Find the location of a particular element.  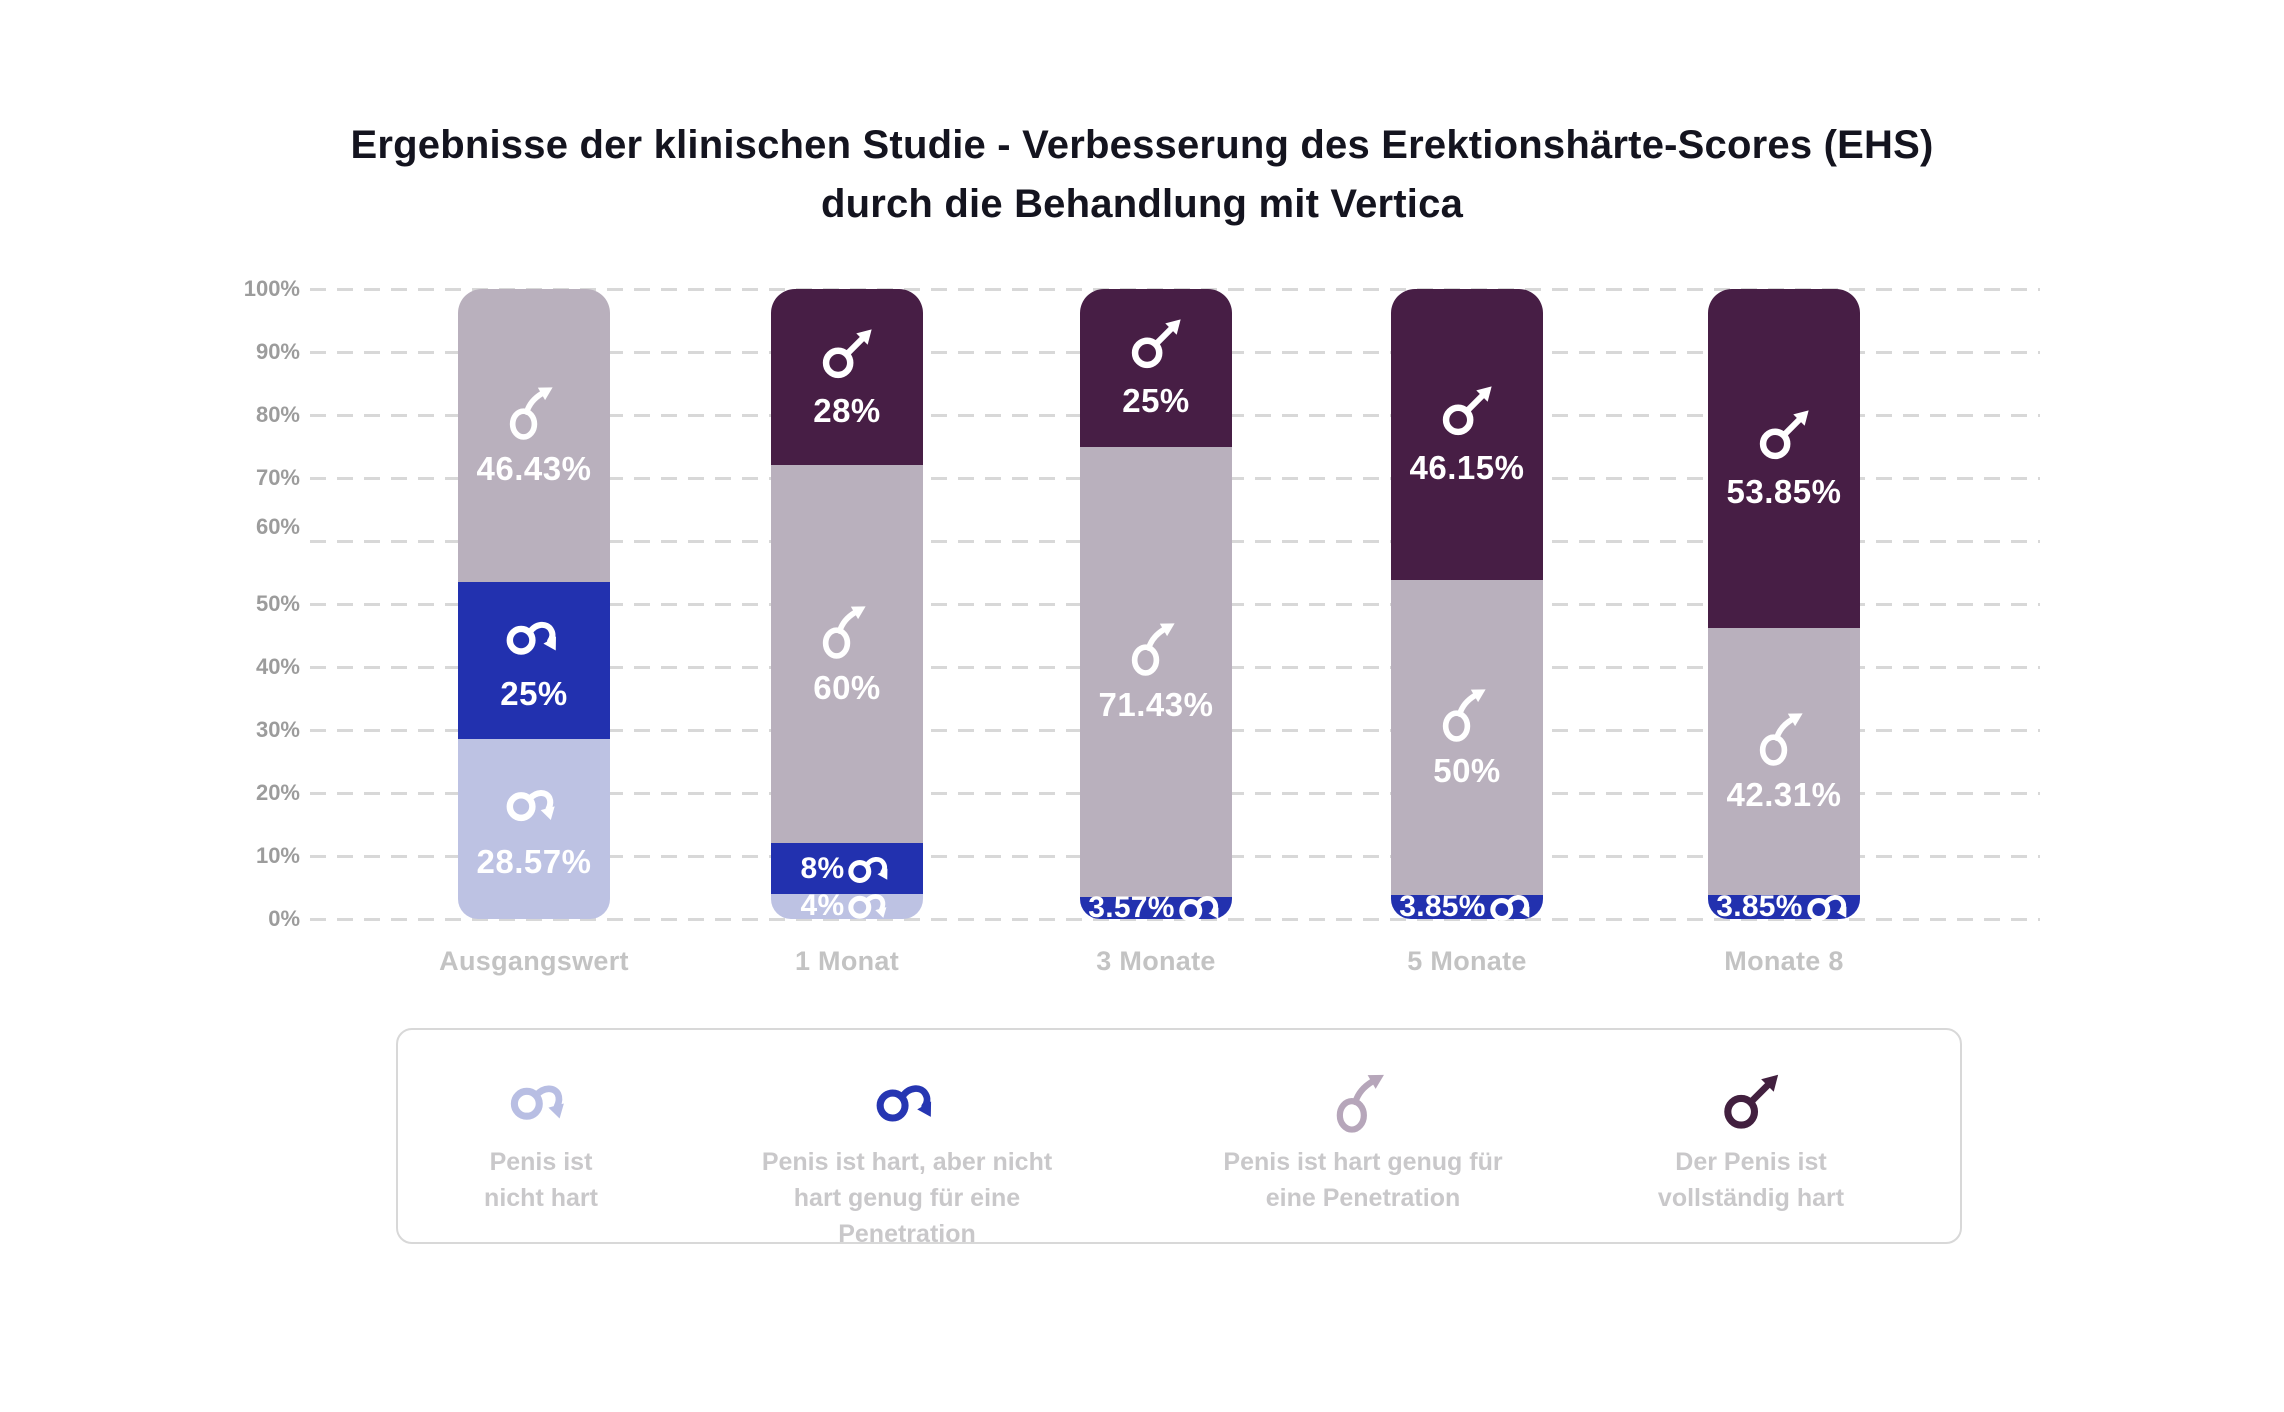

segment-label-group: 28.57% is located at coordinates (534, 828).